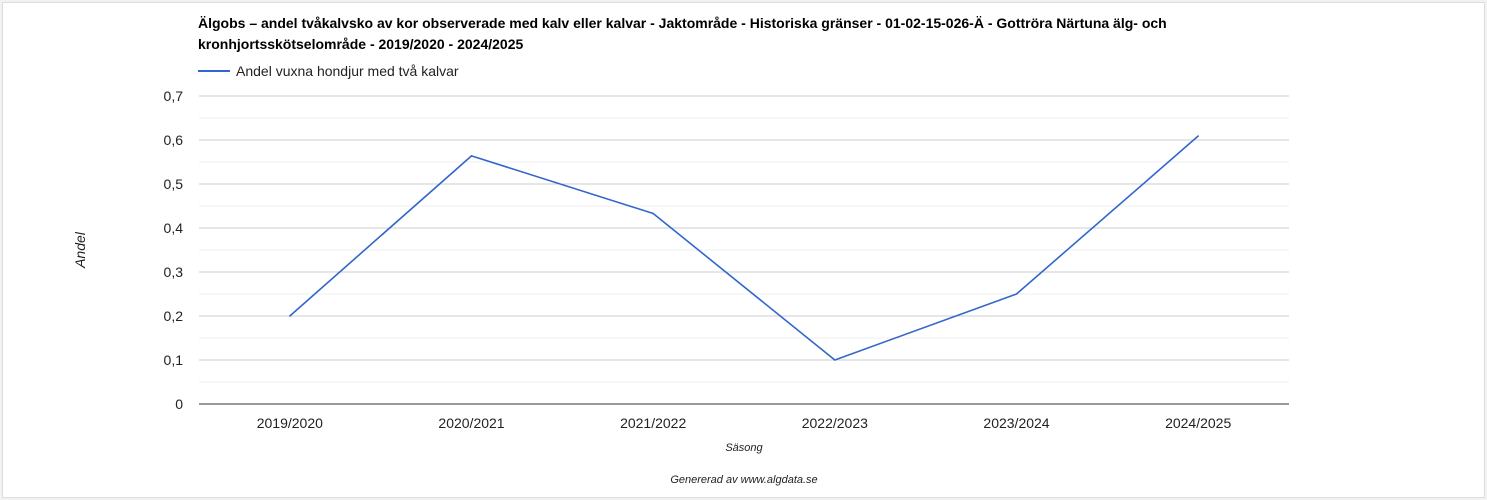  Describe the element at coordinates (174, 360) in the screenshot. I see `y-tick-label: 0,1` at that location.